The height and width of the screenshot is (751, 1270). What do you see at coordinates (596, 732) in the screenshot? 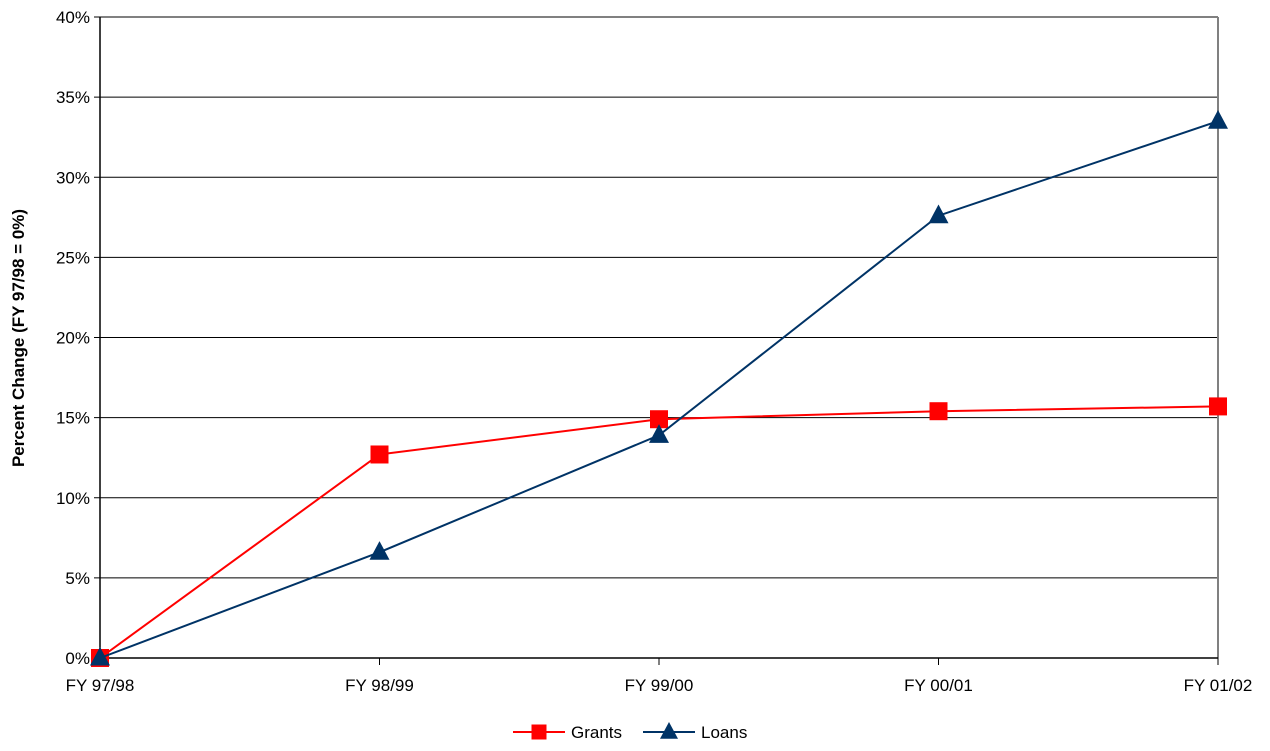
I see `legend-label: Grants` at bounding box center [596, 732].